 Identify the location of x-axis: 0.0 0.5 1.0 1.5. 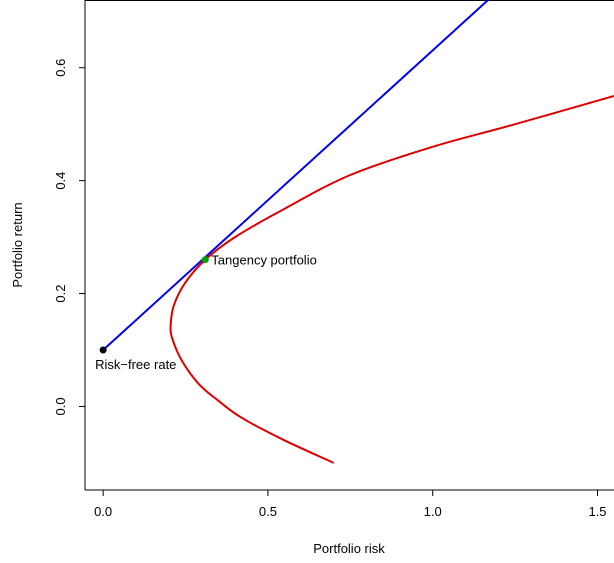
(350, 504).